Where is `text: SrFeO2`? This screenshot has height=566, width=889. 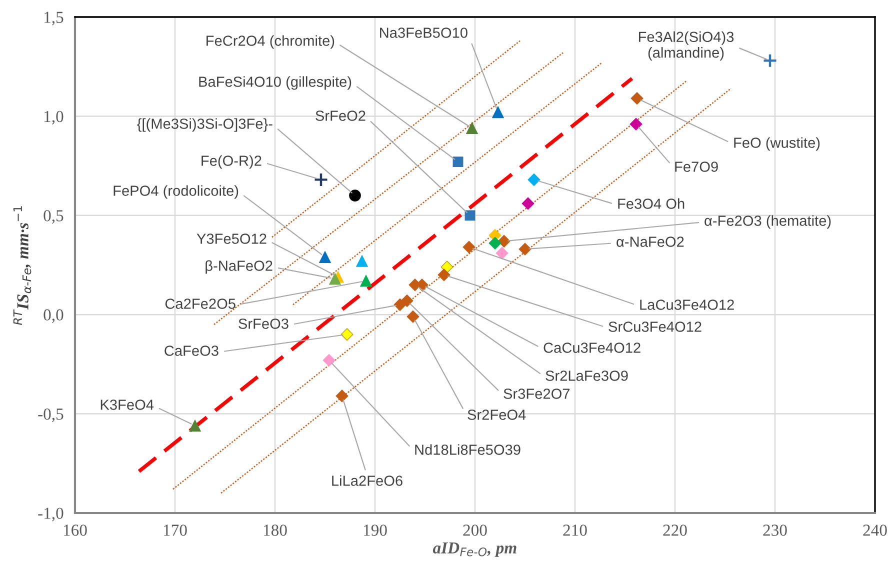 text: SrFeO2 is located at coordinates (341, 115).